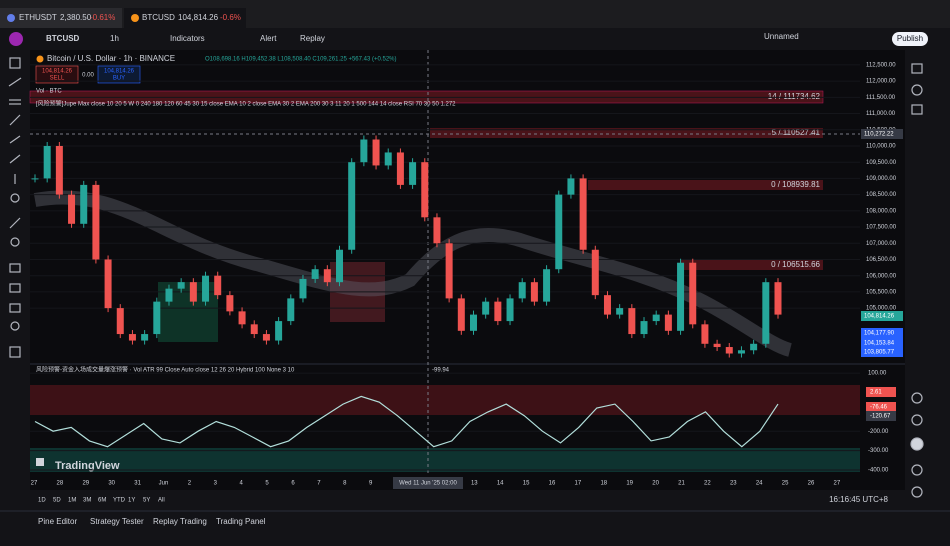 Image resolution: width=950 pixels, height=546 pixels. What do you see at coordinates (881, 179) in the screenshot?
I see `price-tick-label: 109,000.00` at bounding box center [881, 179].